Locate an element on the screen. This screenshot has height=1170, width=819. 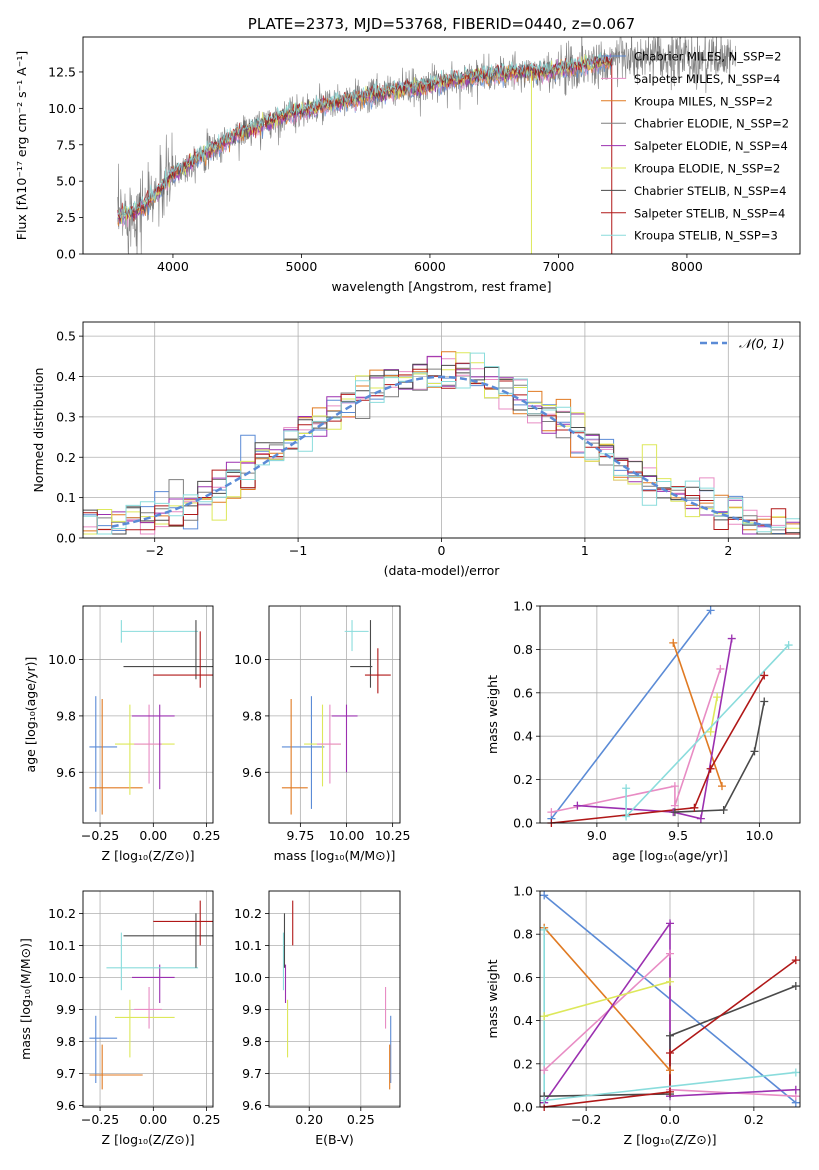
plot-area-massweight_vs_age is located at coordinates (670, 716).